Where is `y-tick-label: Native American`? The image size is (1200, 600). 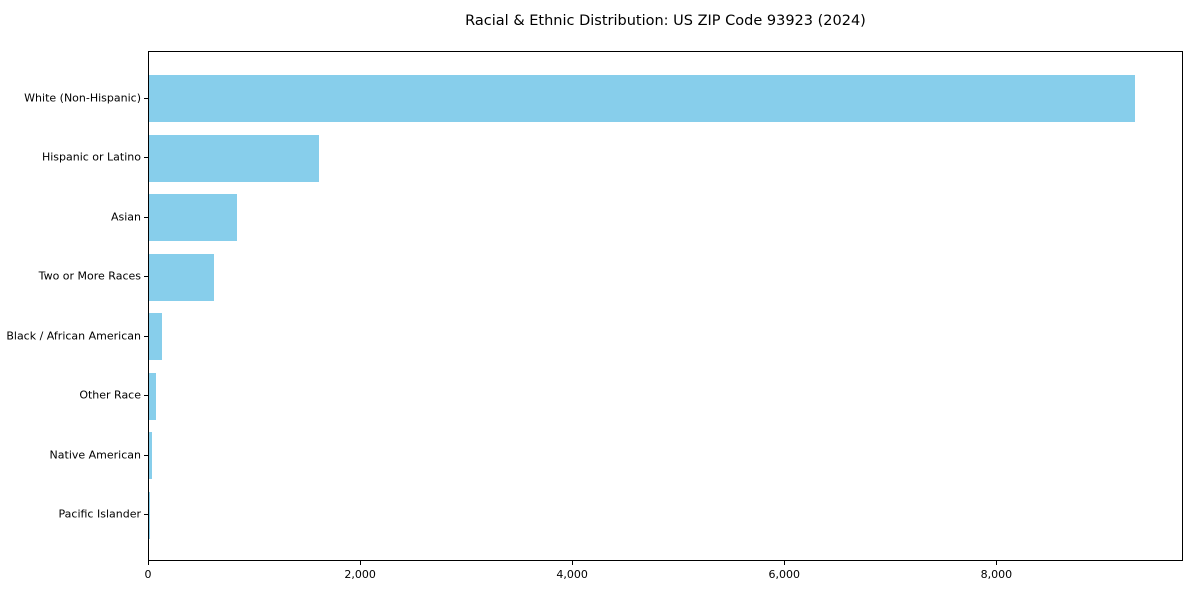
y-tick-label: Native American is located at coordinates (95, 455).